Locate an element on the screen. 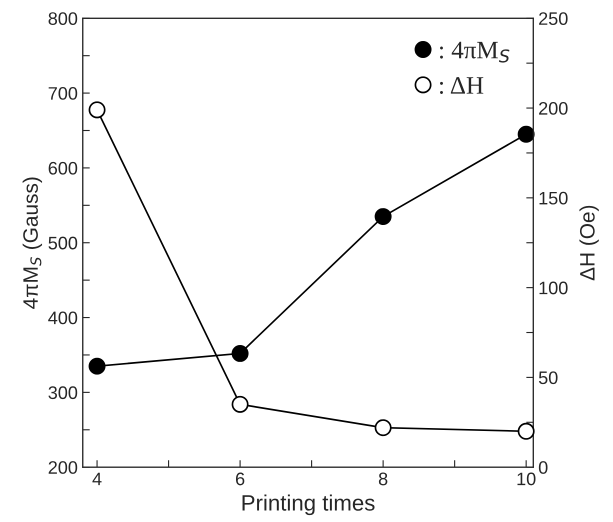 The image size is (613, 522). y-tick-label: 500 is located at coordinates (63, 243).